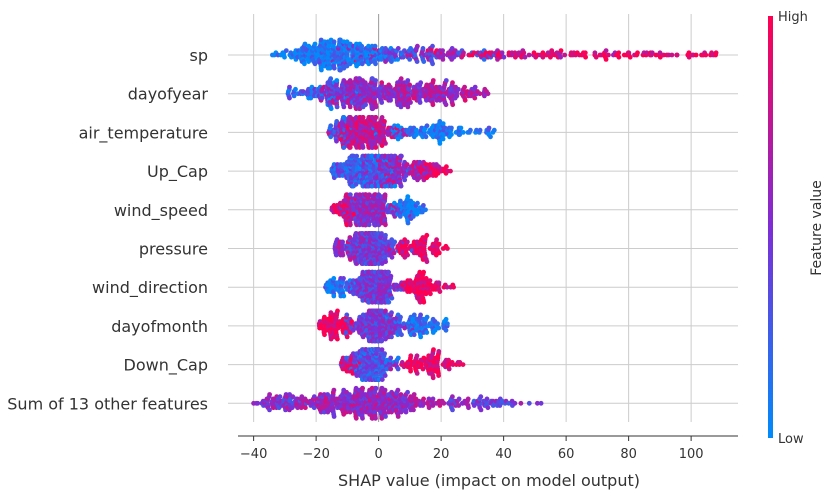 The image size is (834, 499). I want to click on x-tick-label: 0, so click(378, 454).